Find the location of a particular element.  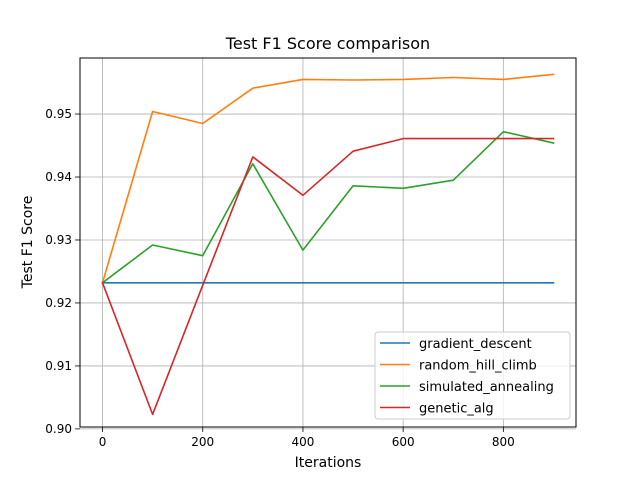

x-tick-label: 0 is located at coordinates (103, 442).